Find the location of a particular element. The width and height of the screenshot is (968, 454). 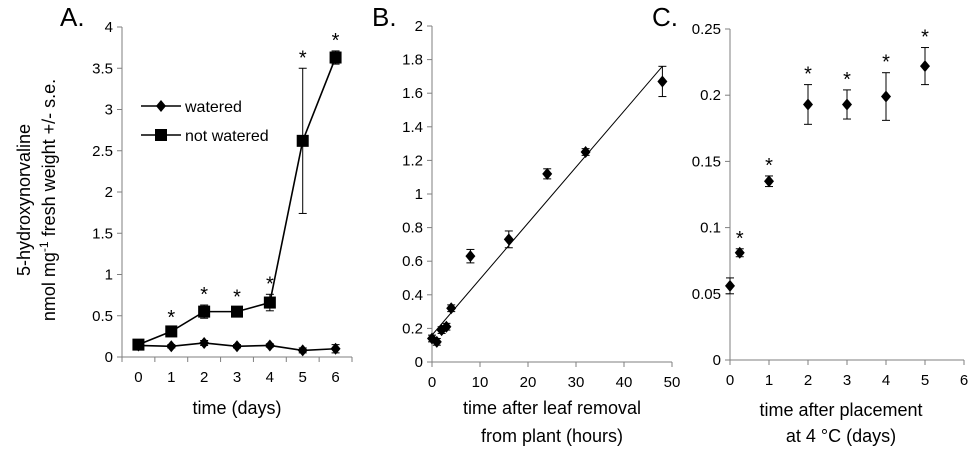

y-tick-label: 0.1 is located at coordinates (710, 228).